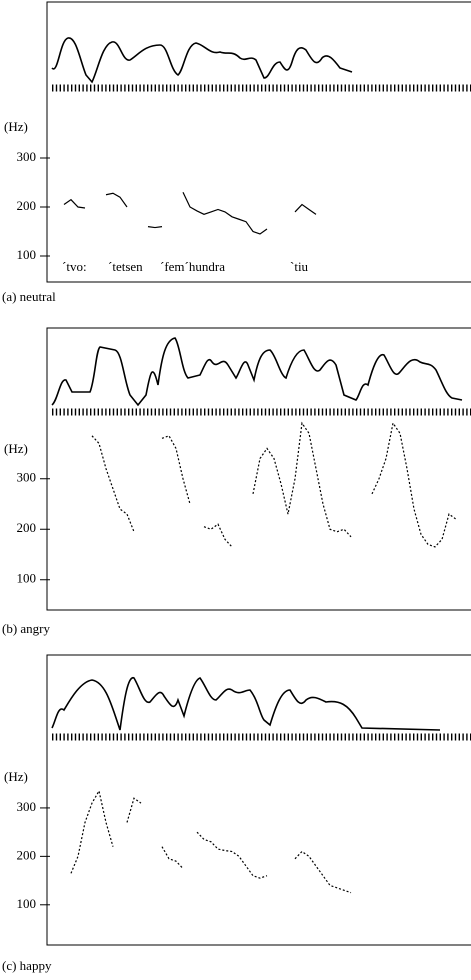 This screenshot has height=980, width=471. What do you see at coordinates (27, 965) in the screenshot?
I see `panel-caption: (c) happy` at bounding box center [27, 965].